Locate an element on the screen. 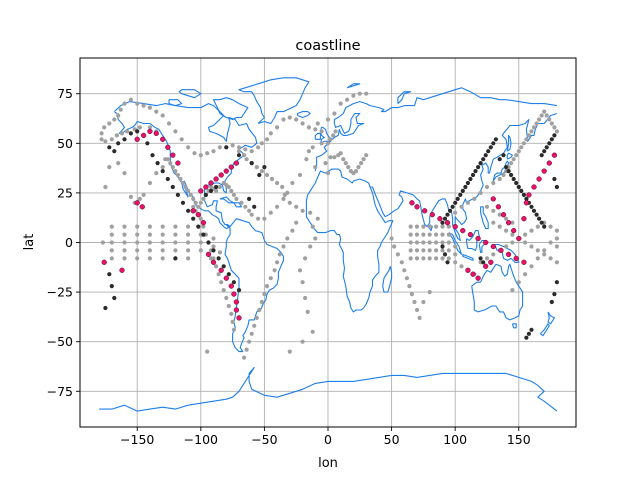  y-tick-label: −25 is located at coordinates (60, 292).